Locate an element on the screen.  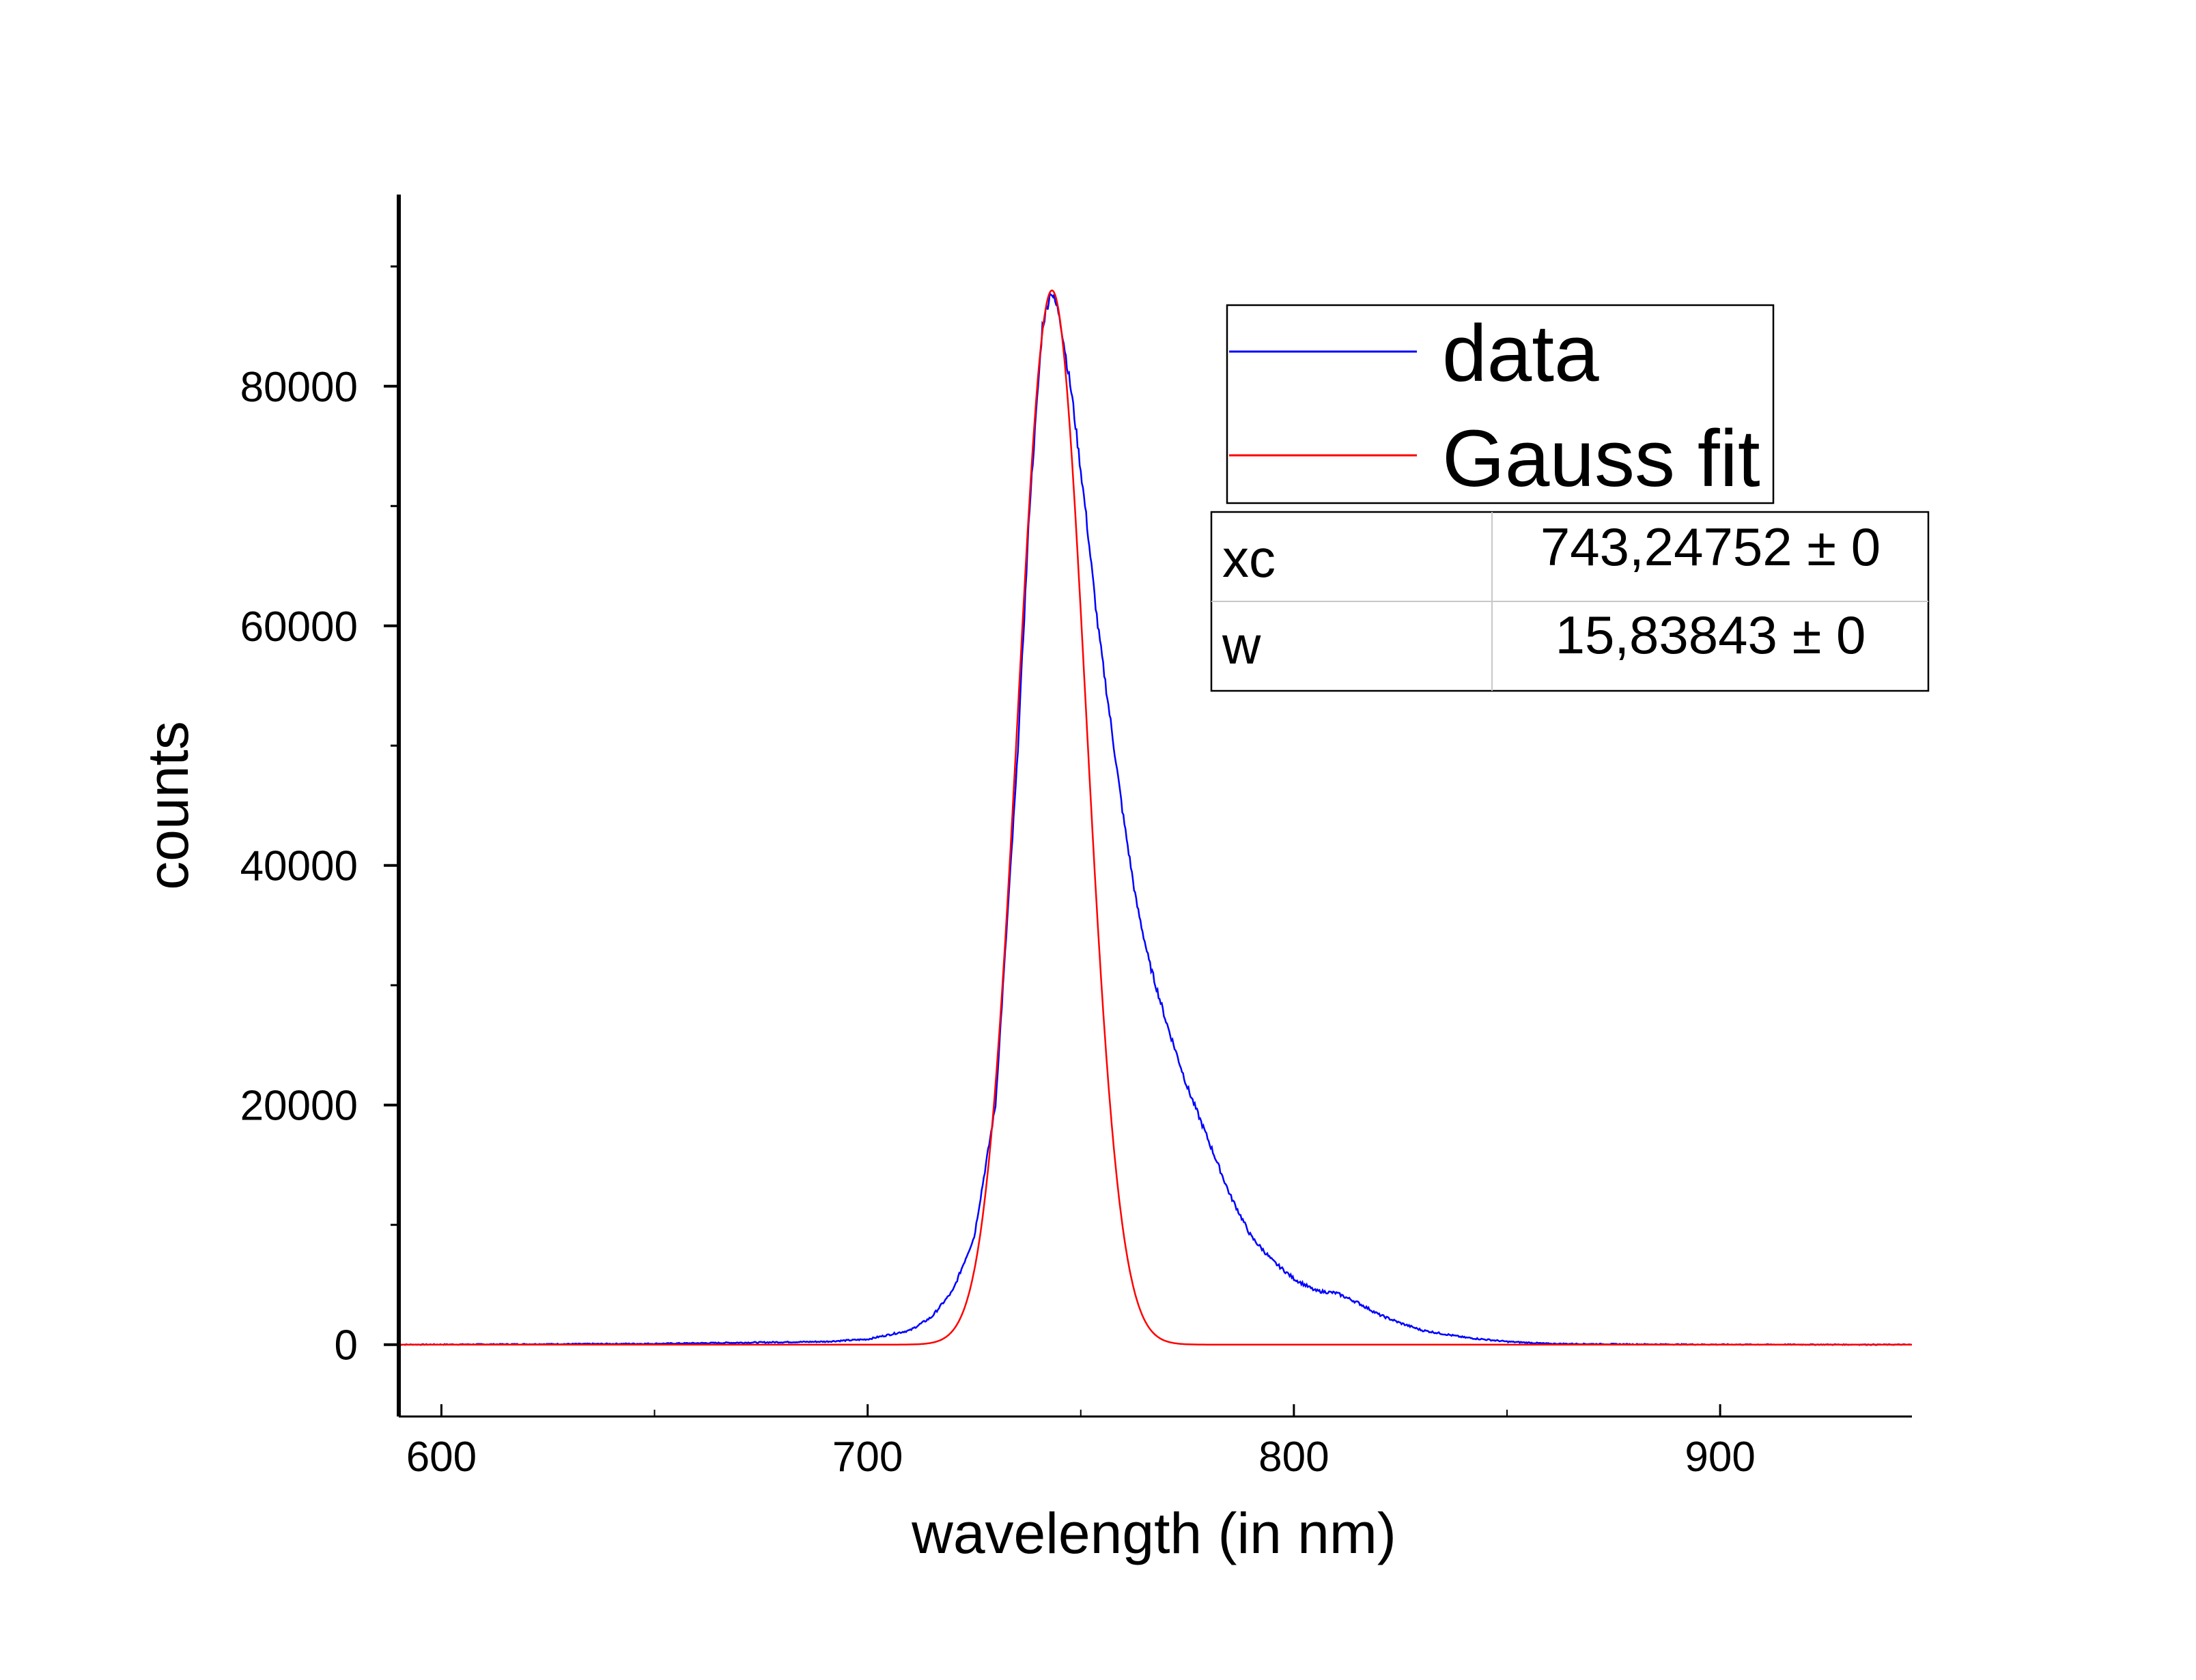
legend-label-data: data is located at coordinates (1521, 354).